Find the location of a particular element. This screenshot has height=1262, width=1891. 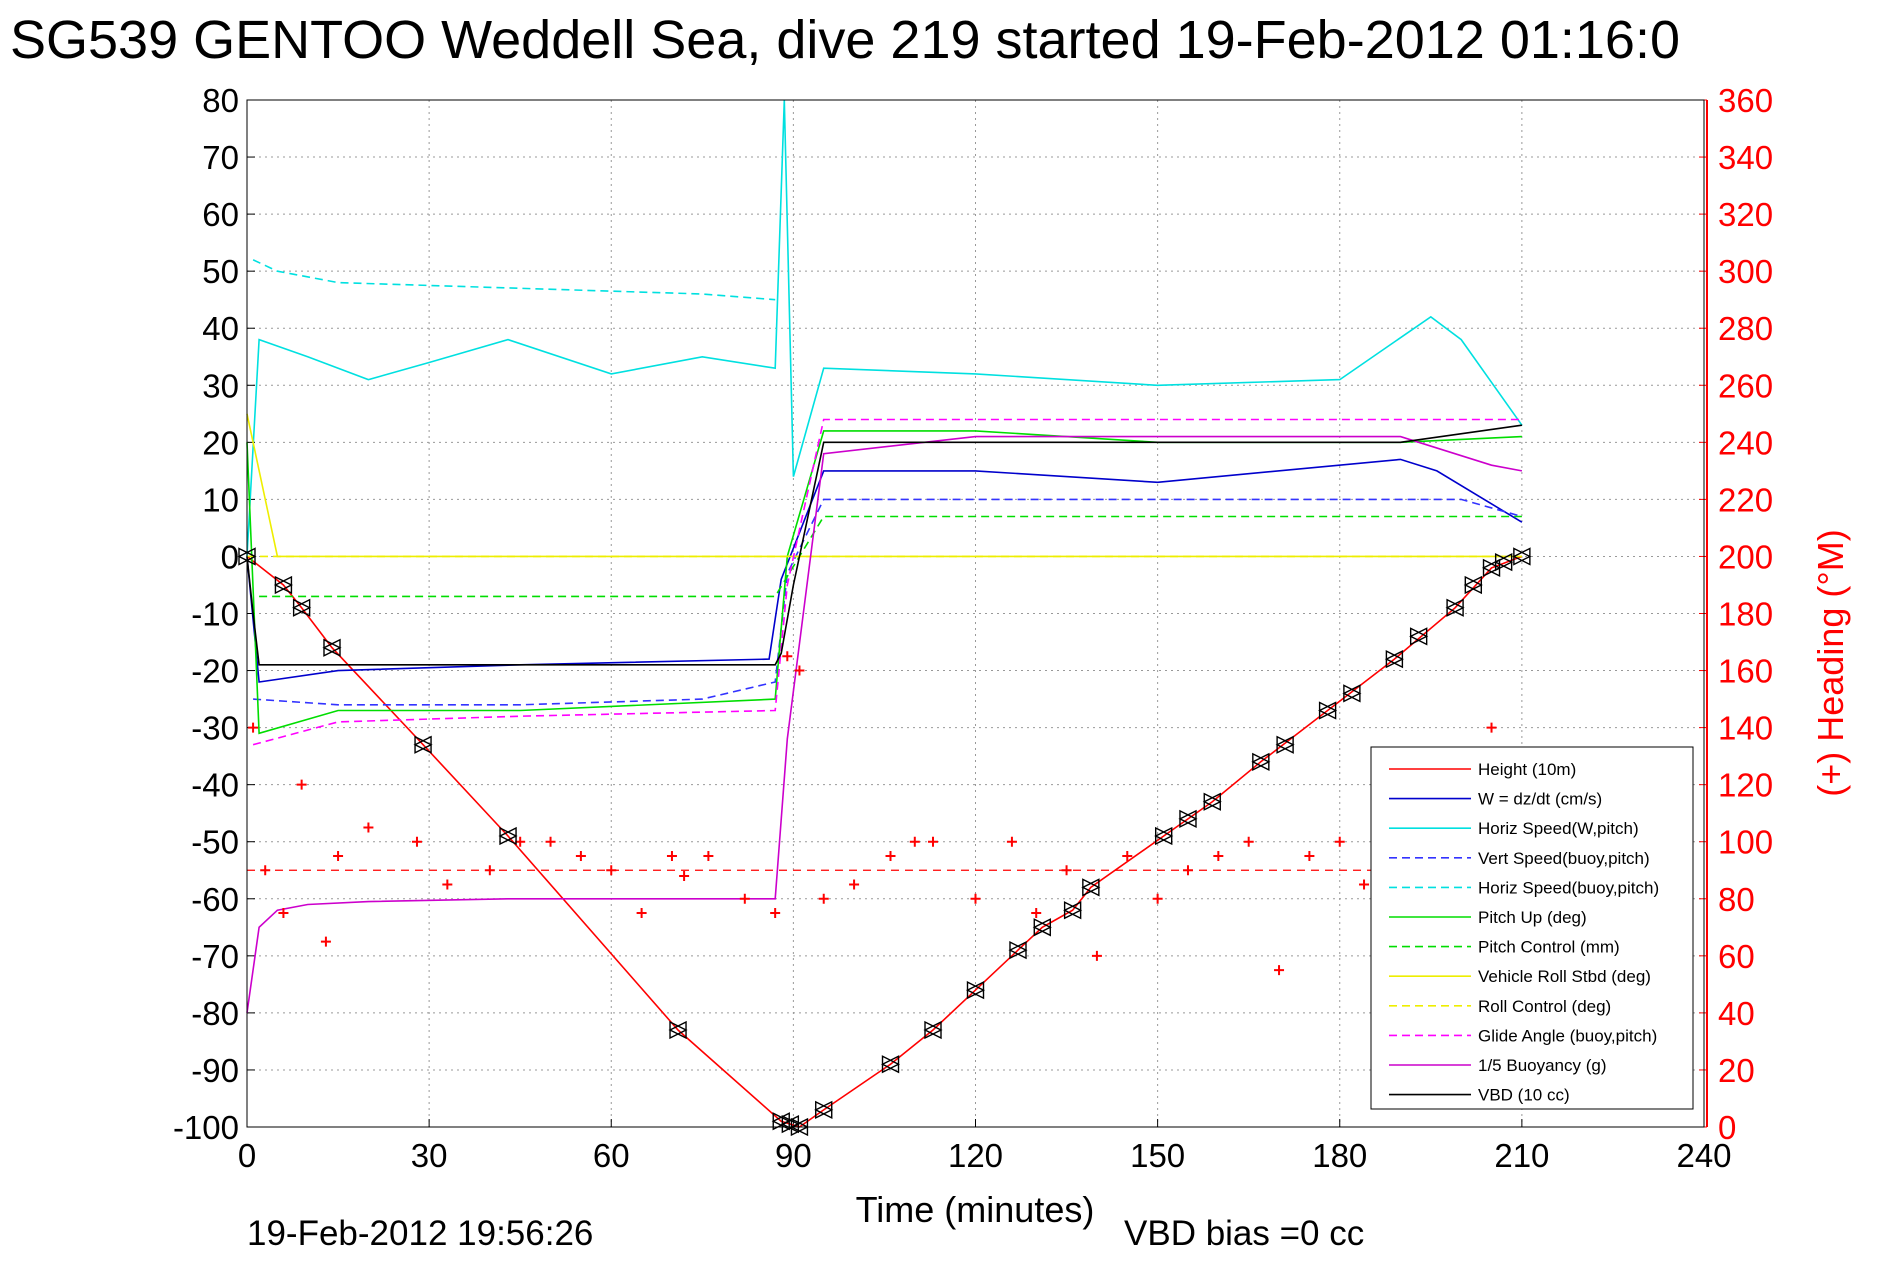

y-tick-label: 70 is located at coordinates (220, 157).